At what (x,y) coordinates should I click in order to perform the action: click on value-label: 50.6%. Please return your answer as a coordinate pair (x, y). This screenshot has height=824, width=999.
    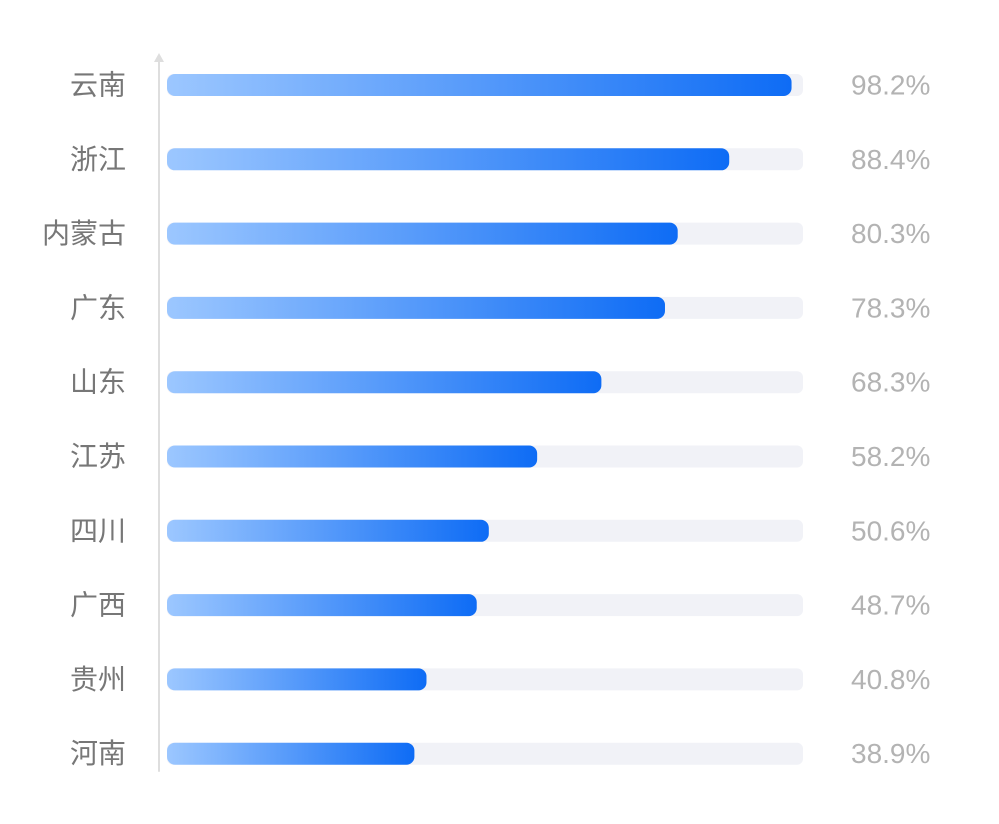
    Looking at the image, I should click on (890, 530).